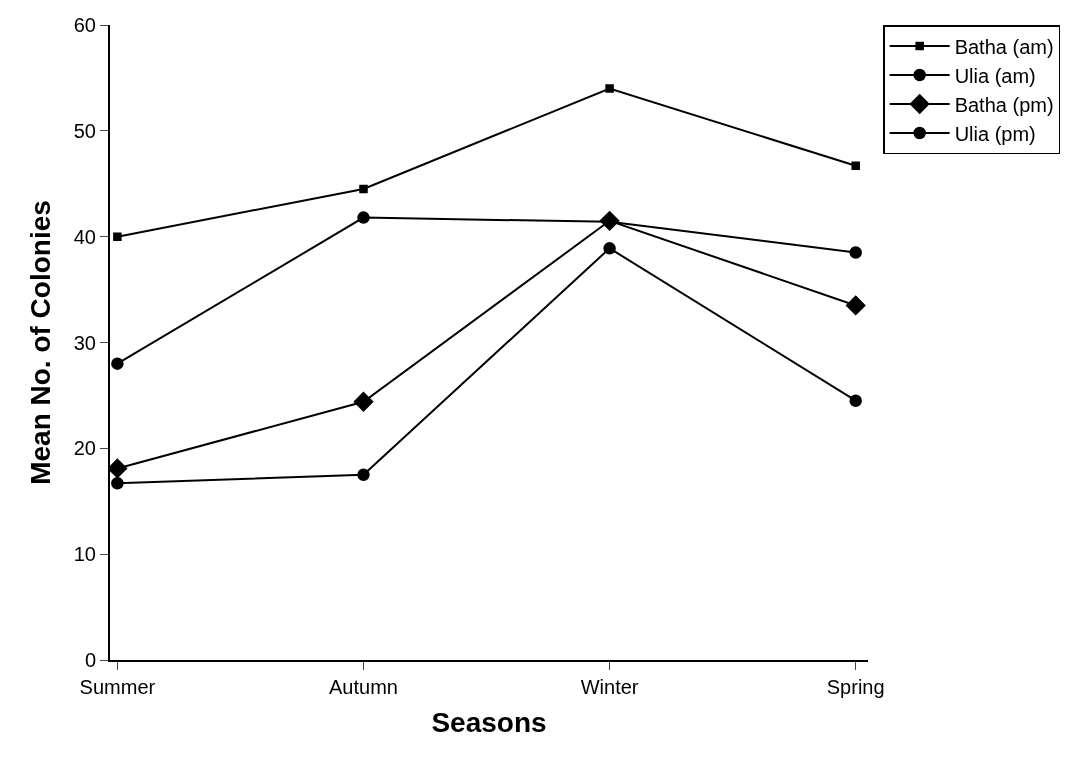  I want to click on legend-label: Ulia (am), so click(995, 75).